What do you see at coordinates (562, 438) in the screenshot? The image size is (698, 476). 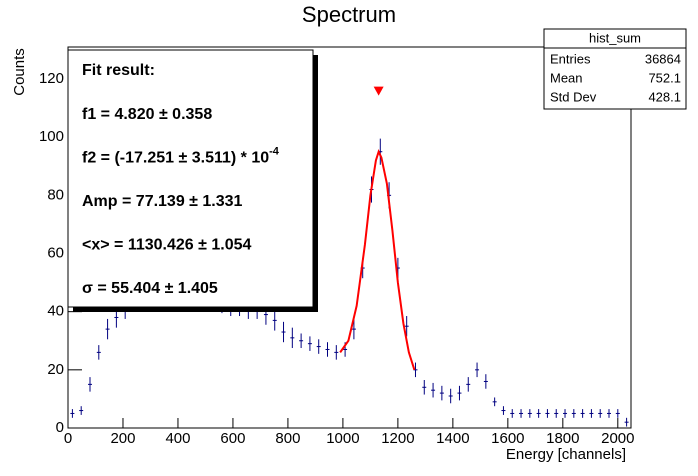 I see `x-tick-label: 1800` at bounding box center [562, 438].